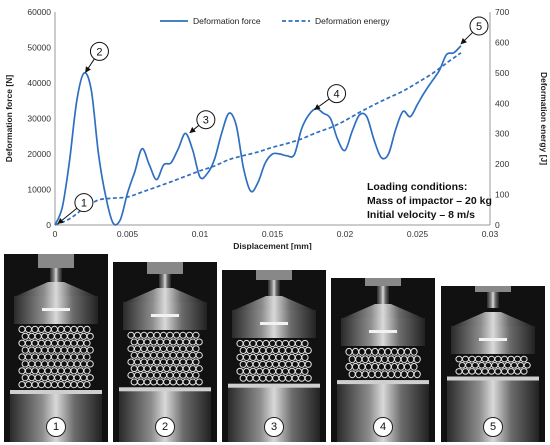  I want to click on y-left-tick-label: 20000, so click(39, 154).